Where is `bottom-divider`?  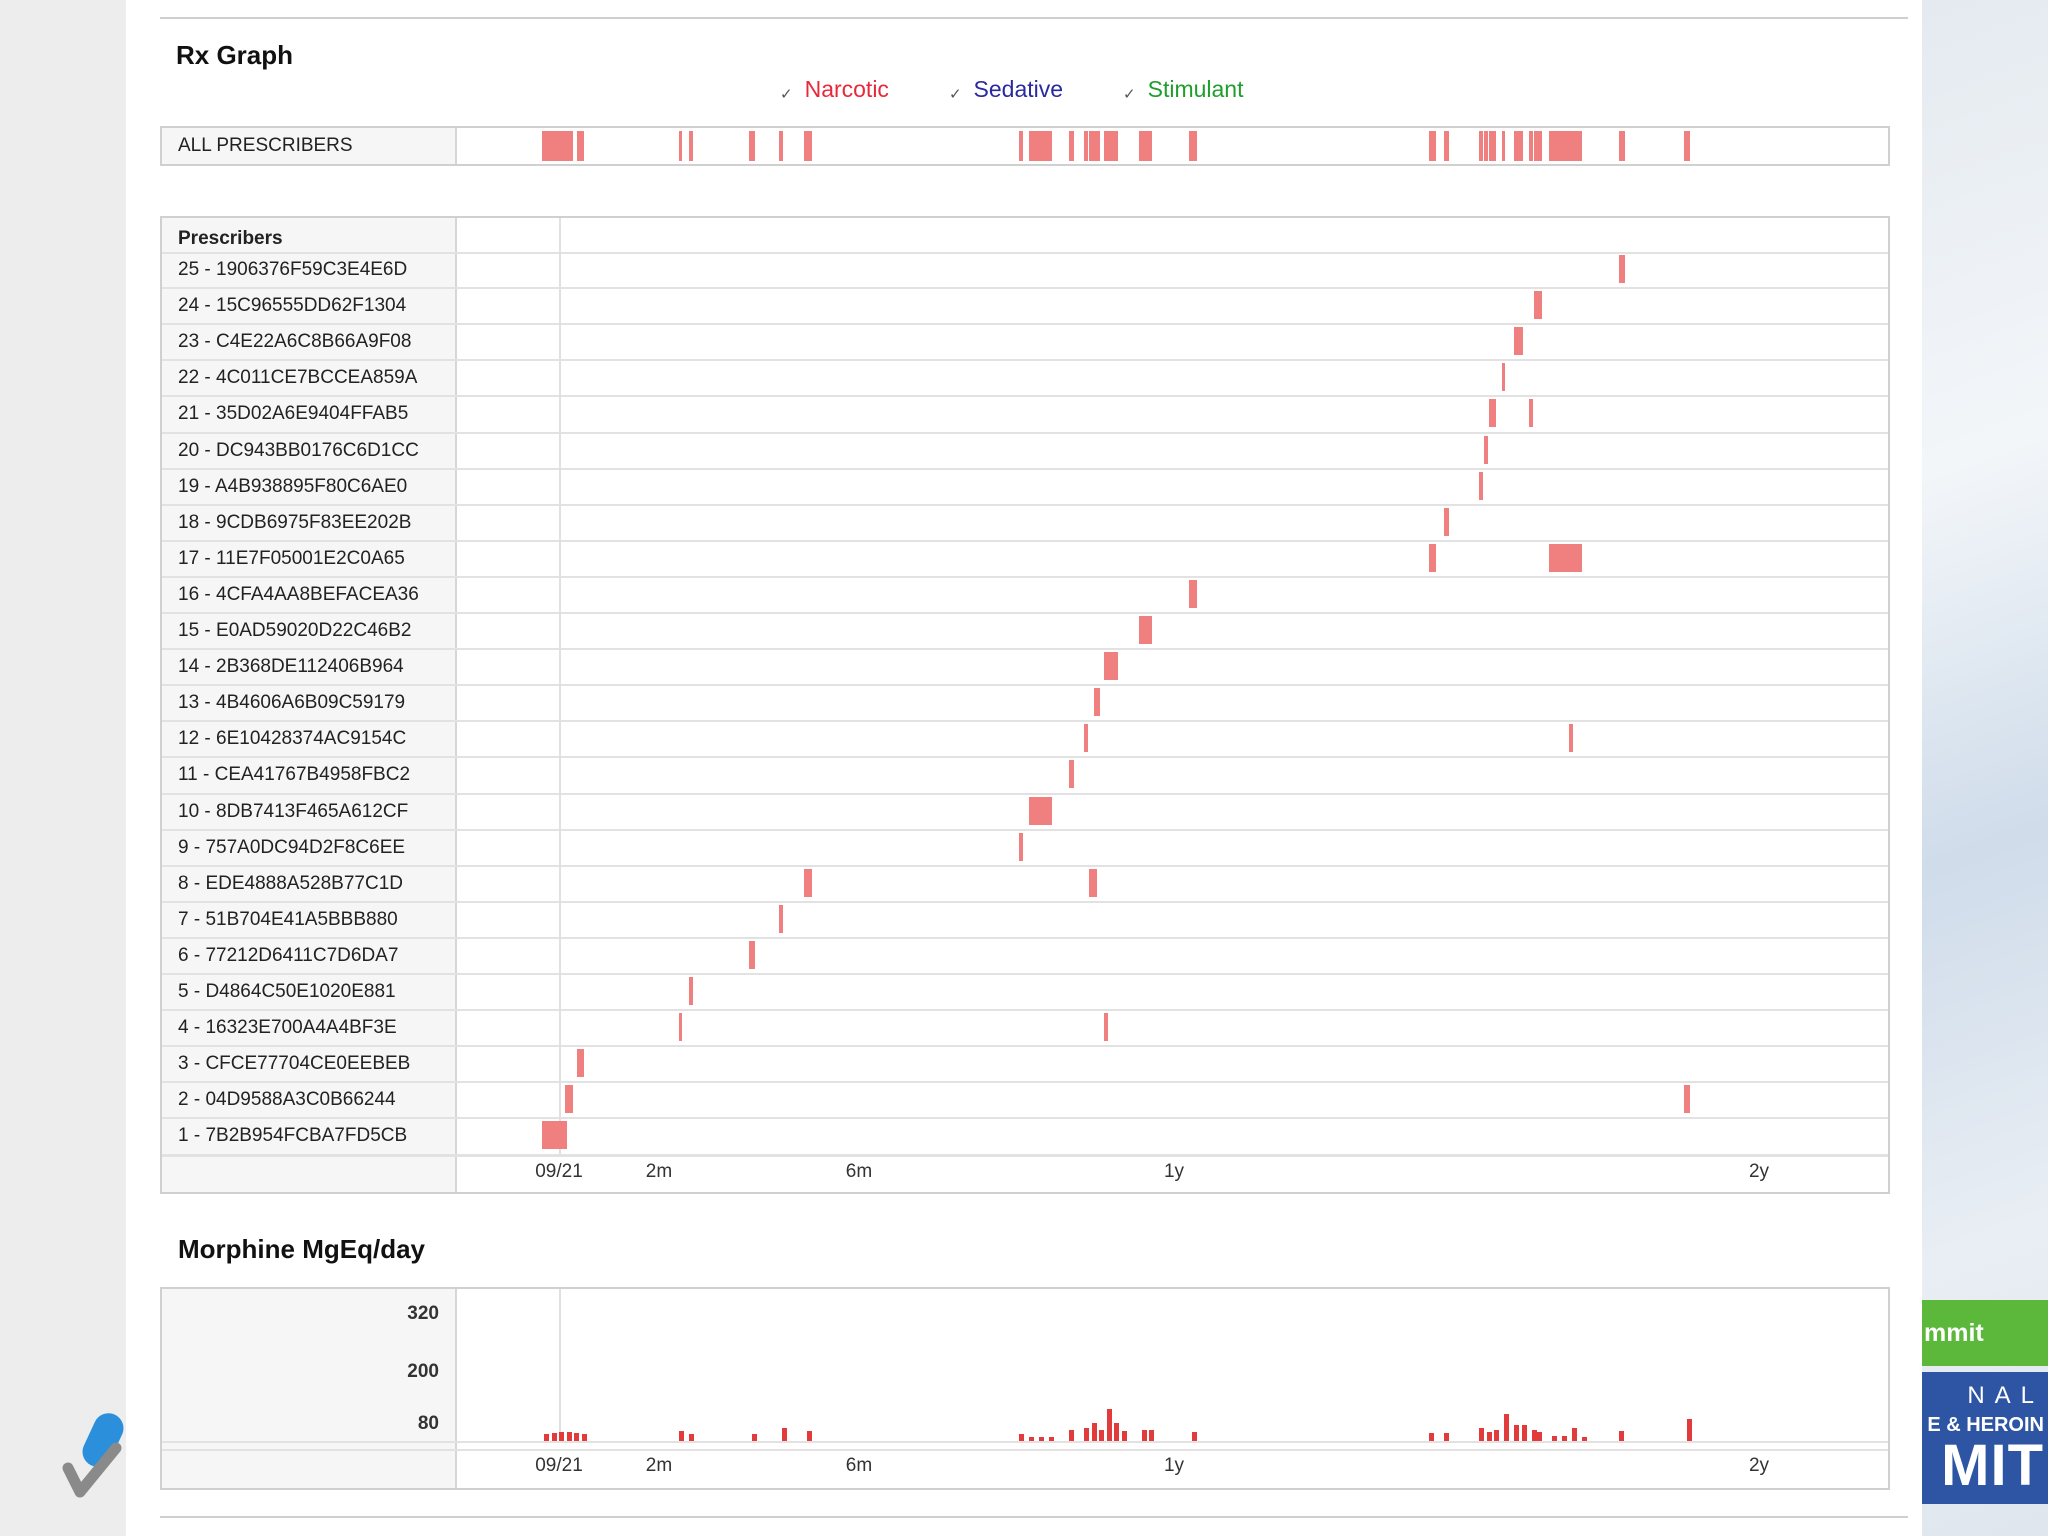
bottom-divider is located at coordinates (1034, 1517).